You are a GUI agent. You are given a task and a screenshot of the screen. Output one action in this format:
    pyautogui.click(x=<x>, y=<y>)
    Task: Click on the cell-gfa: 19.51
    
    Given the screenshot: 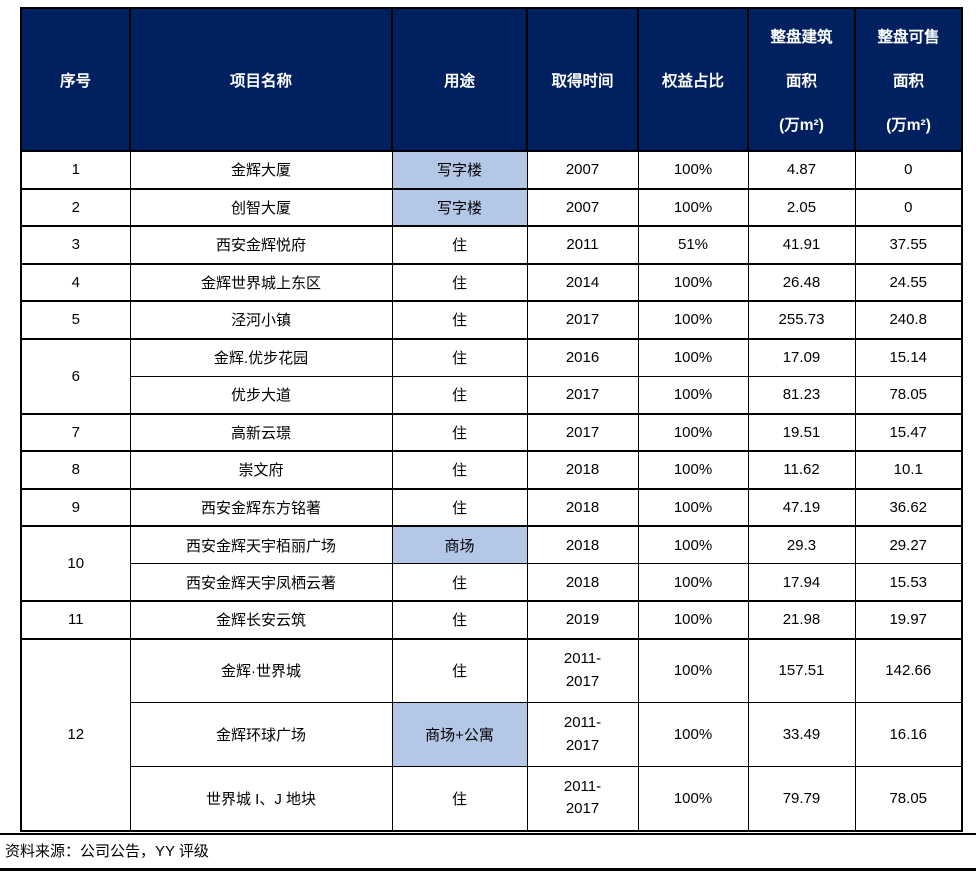 What is the action you would take?
    pyautogui.click(x=801, y=432)
    